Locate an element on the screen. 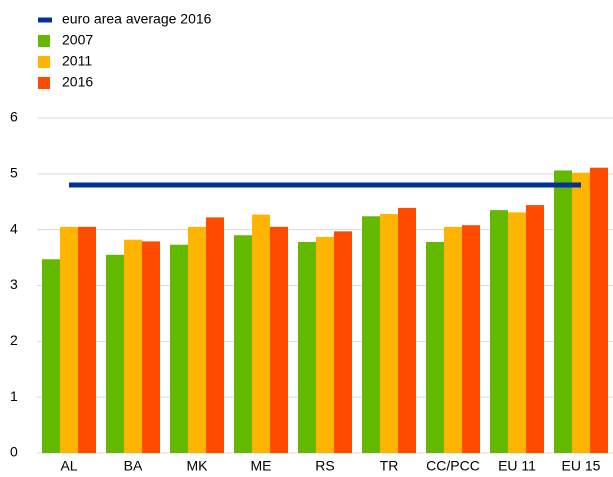 Image resolution: width=613 pixels, height=477 pixels. y-tick-label: 1 is located at coordinates (14, 396).